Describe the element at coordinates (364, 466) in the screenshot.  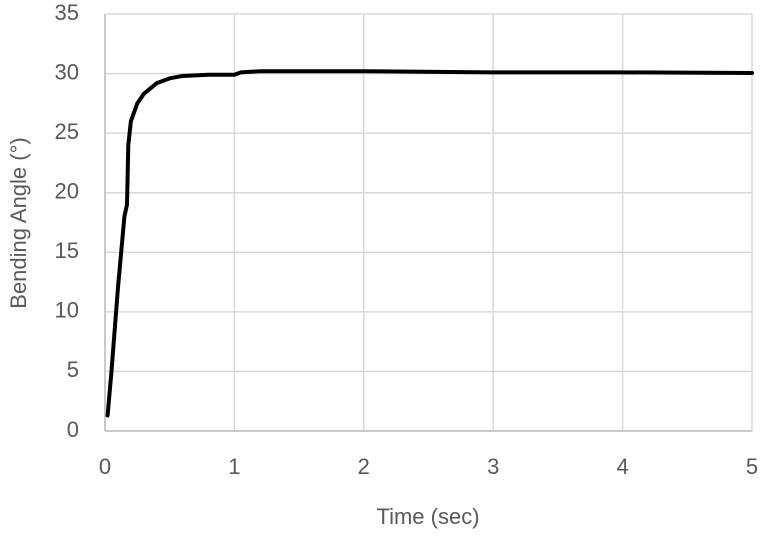
I see `x-tick-label: 2` at that location.